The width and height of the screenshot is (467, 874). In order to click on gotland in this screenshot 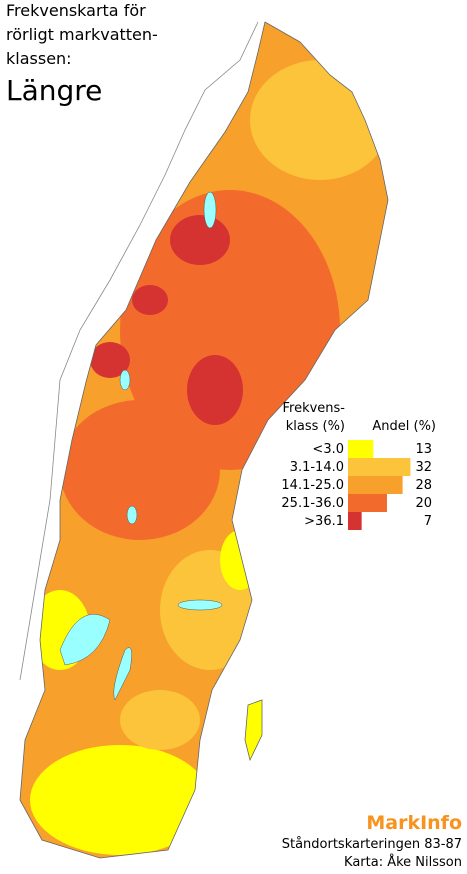, I will do `click(253, 730)`.